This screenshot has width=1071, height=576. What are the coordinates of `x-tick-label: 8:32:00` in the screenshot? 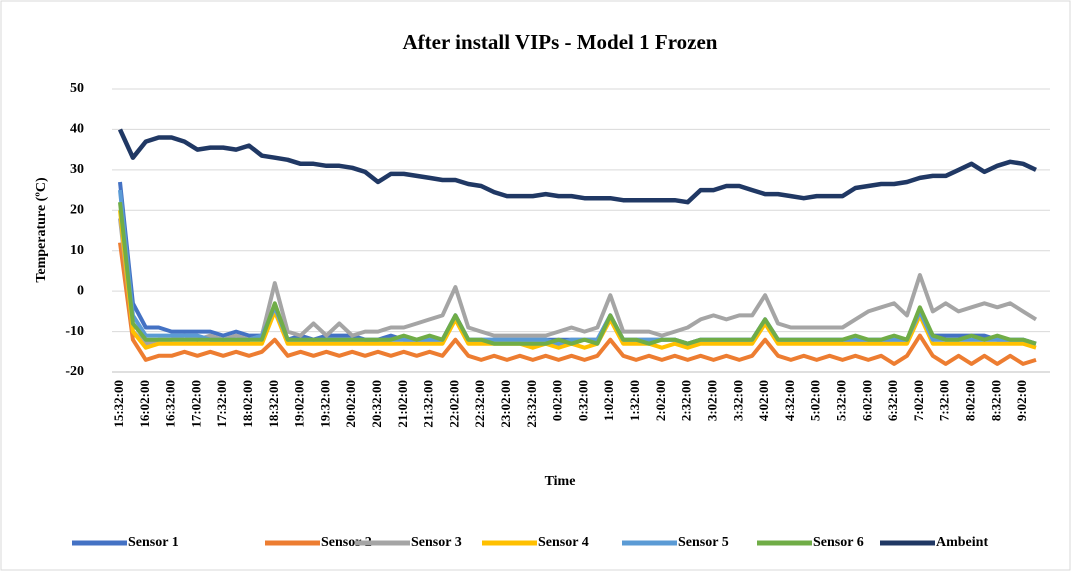 It's located at (995, 400).